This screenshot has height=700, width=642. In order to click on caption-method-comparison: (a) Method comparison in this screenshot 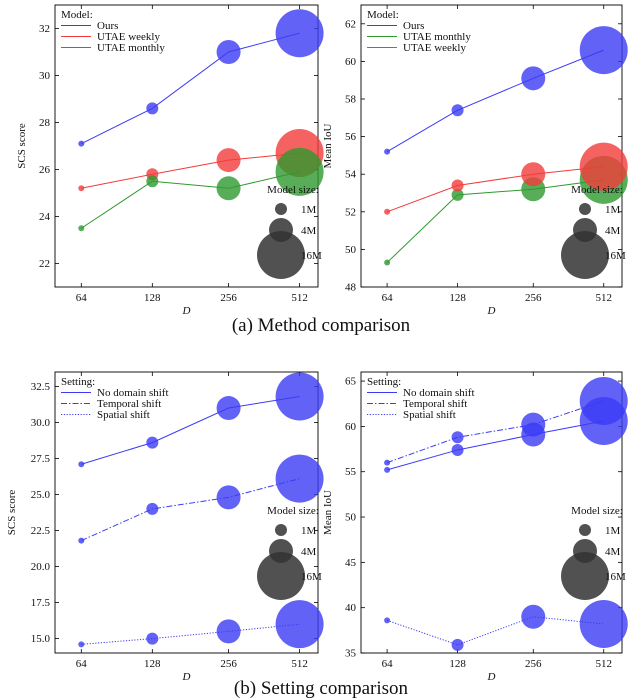, I will do `click(321, 325)`.